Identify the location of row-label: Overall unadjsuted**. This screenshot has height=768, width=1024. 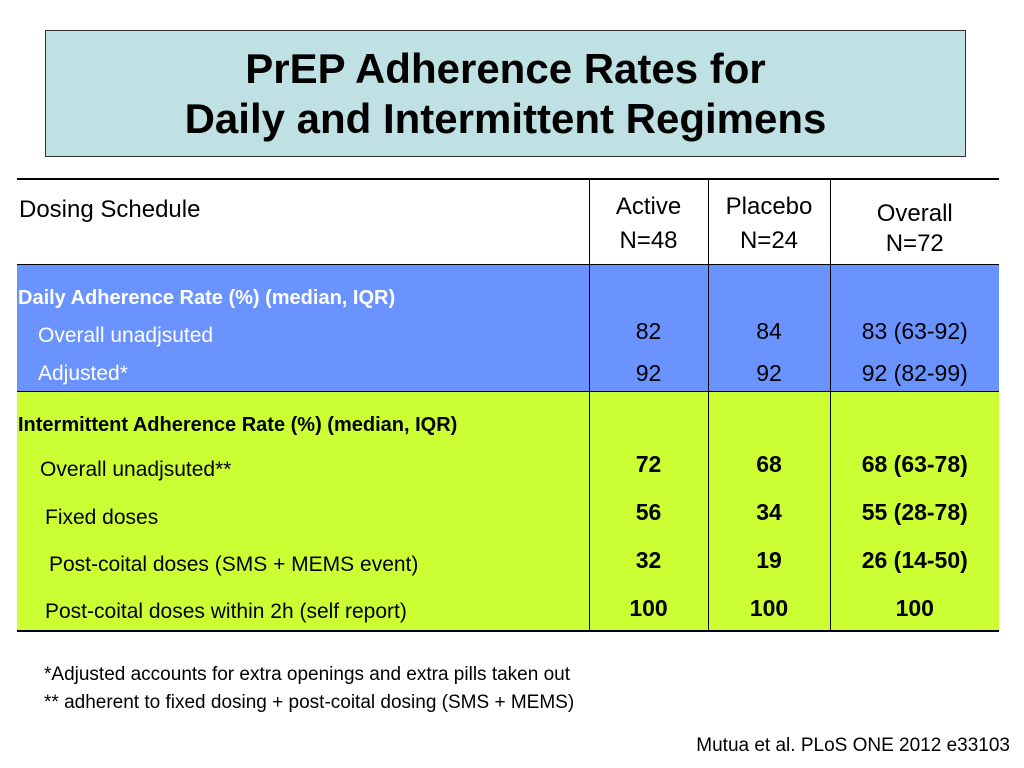
(136, 469).